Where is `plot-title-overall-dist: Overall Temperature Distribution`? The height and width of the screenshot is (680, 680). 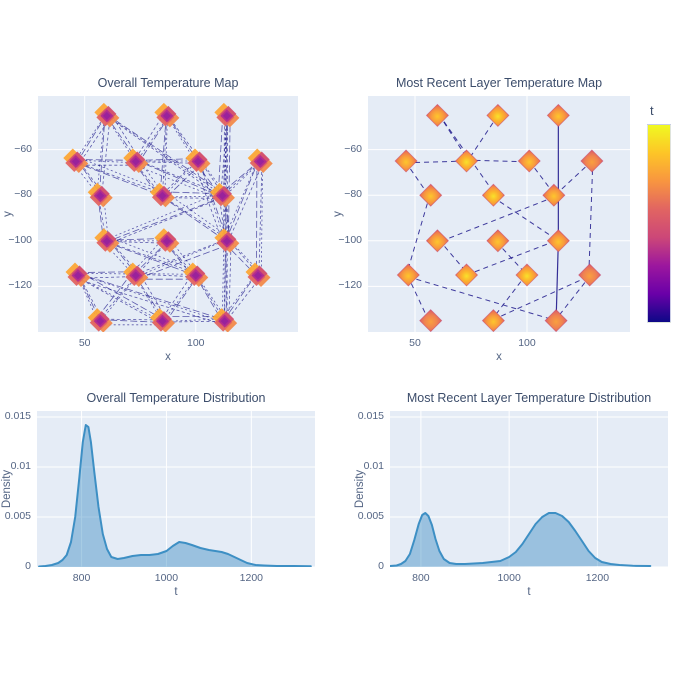 plot-title-overall-dist: Overall Temperature Distribution is located at coordinates (176, 398).